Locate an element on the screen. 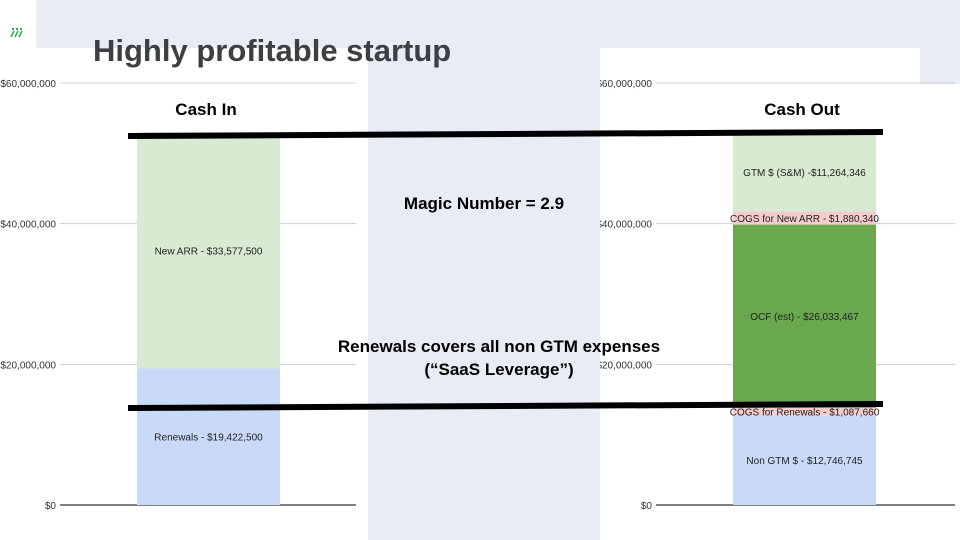  cash-out-data-label: COGS for New ARR - $1,880,340 is located at coordinates (804, 219).